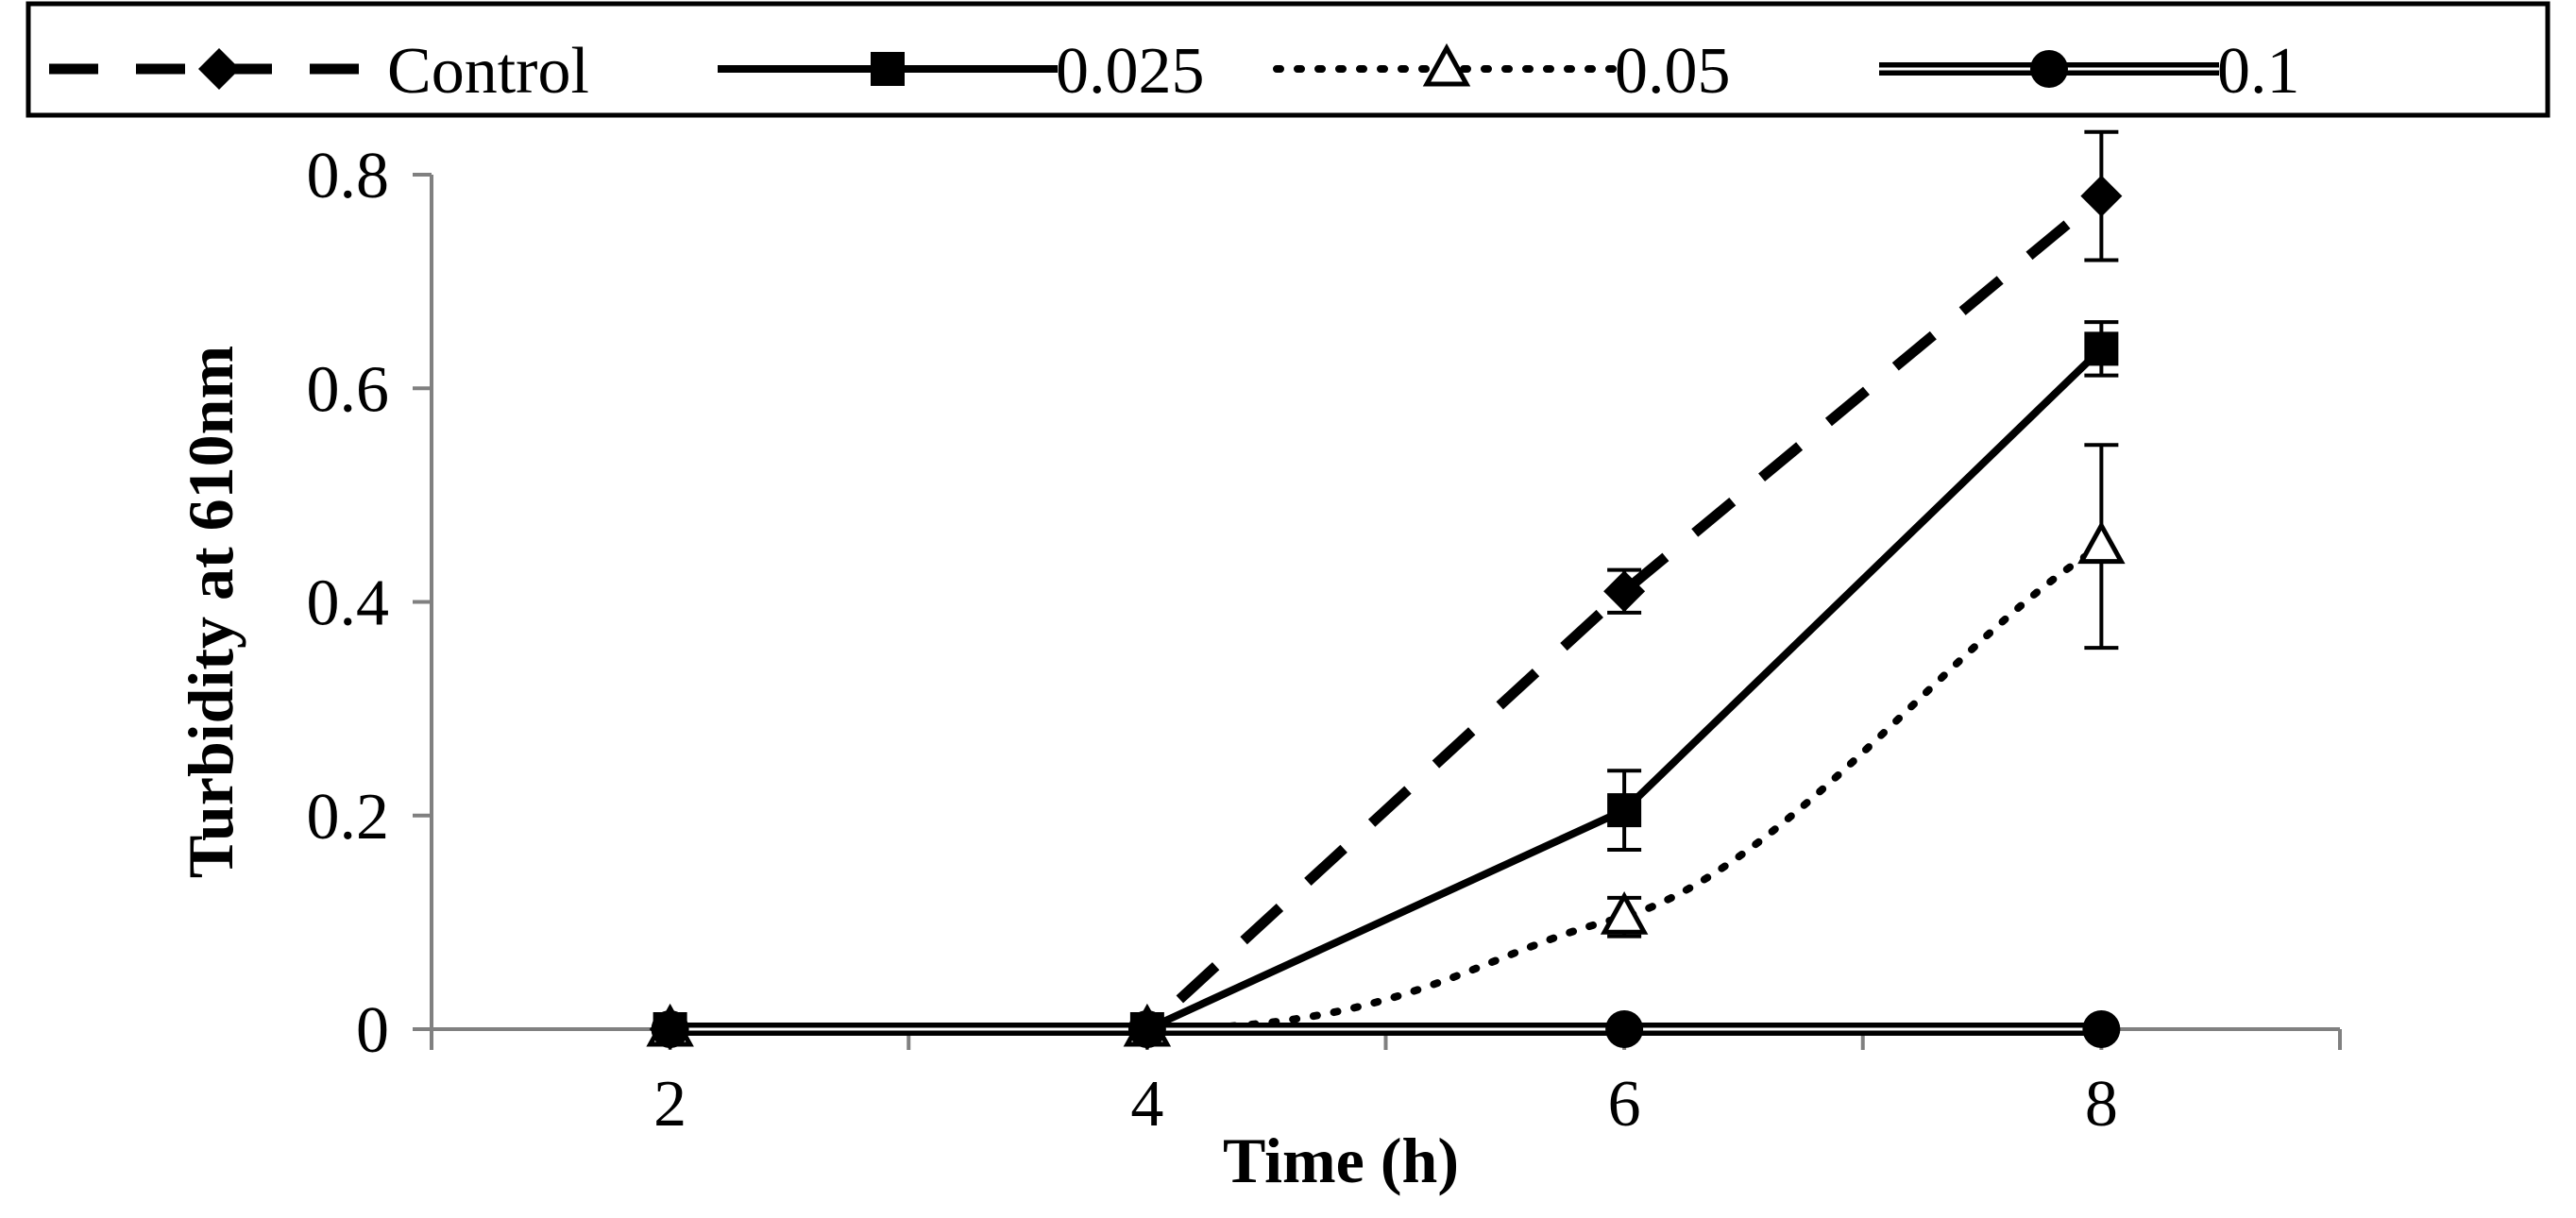  Describe the element at coordinates (2258, 71) in the screenshot. I see `legend-label: 0.1` at that location.